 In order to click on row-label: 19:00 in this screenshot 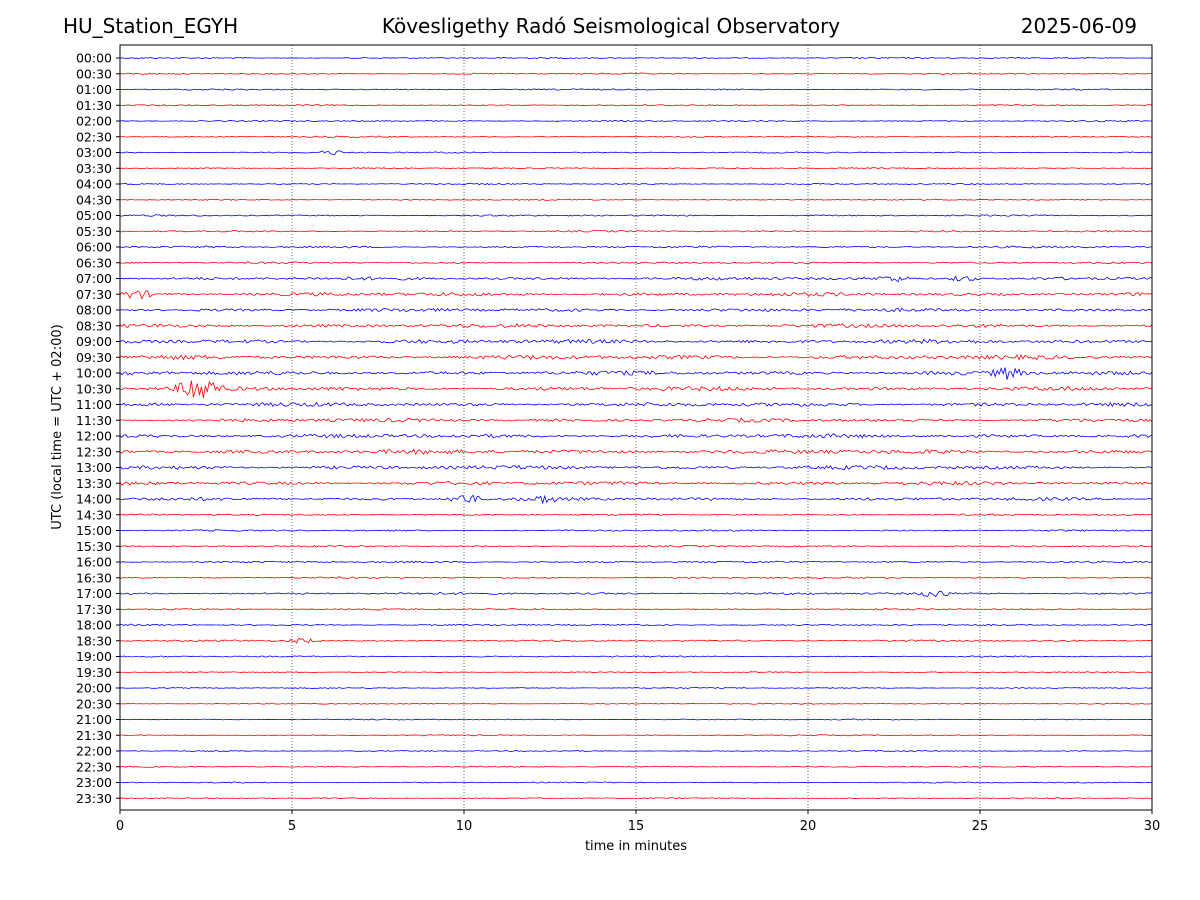, I will do `click(94, 656)`.